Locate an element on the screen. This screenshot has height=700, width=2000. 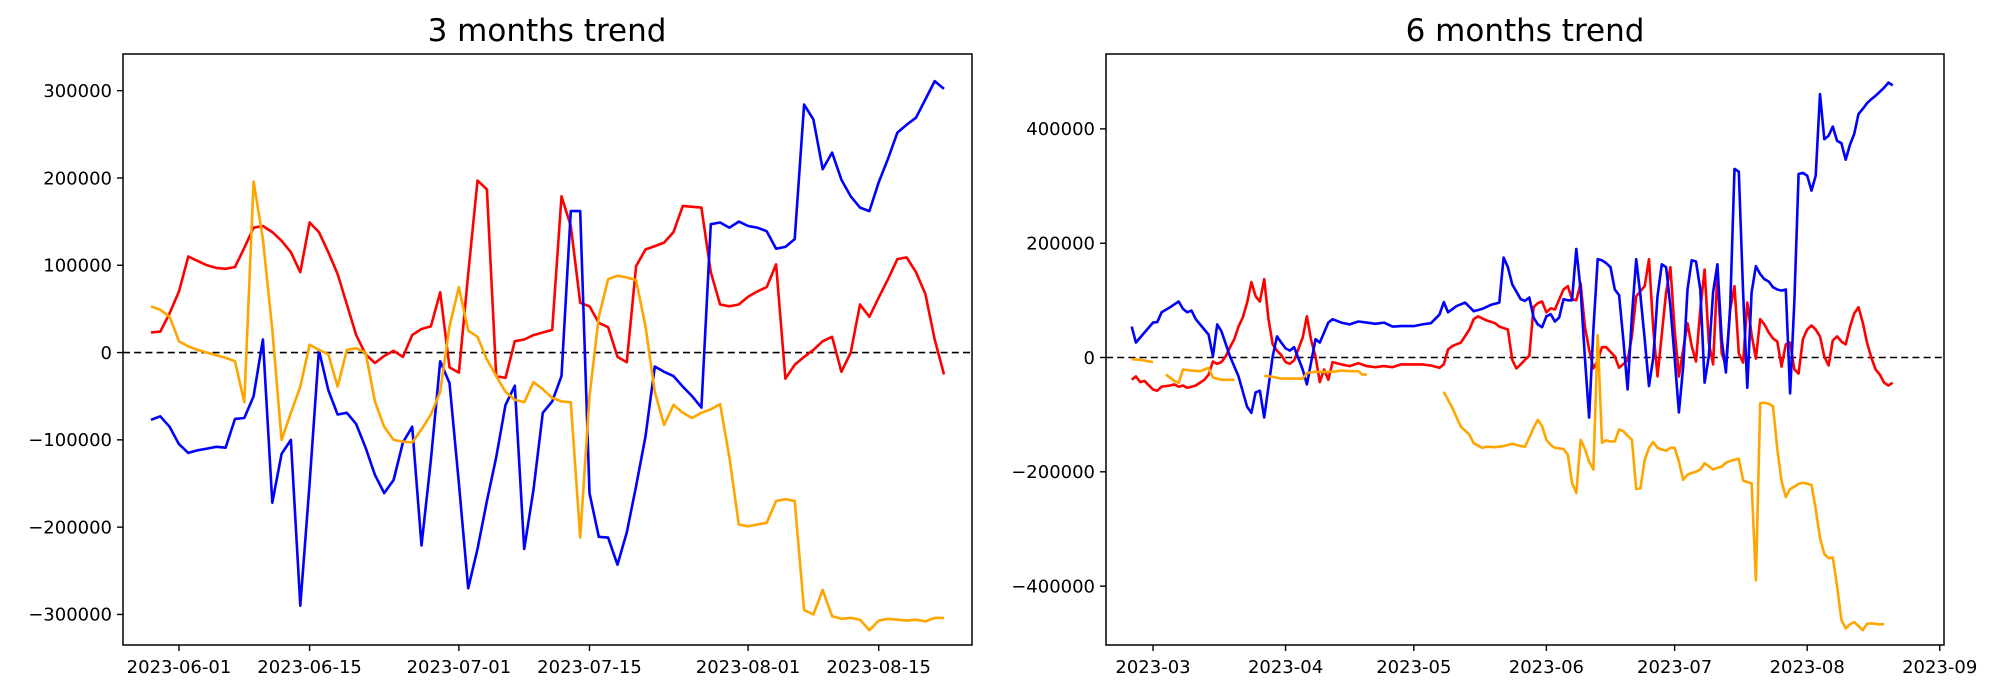
x-tick-label: 2023-08-01 is located at coordinates (748, 667).